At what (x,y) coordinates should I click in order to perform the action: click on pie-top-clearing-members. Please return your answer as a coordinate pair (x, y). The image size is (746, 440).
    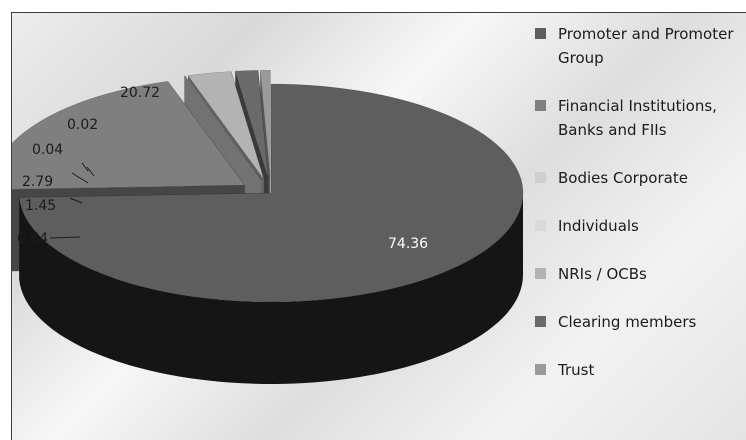
    Looking at the image, I should click on (251, 125).